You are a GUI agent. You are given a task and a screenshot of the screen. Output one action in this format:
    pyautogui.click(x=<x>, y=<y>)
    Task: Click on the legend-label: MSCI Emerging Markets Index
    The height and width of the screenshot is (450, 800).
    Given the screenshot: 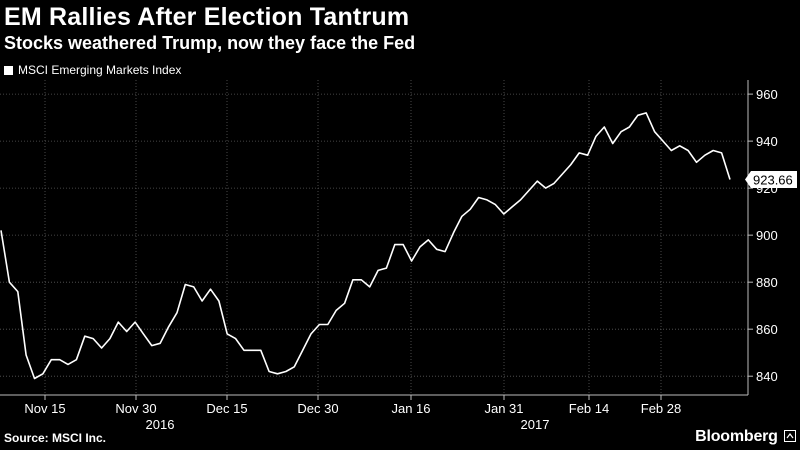 What is the action you would take?
    pyautogui.click(x=100, y=70)
    